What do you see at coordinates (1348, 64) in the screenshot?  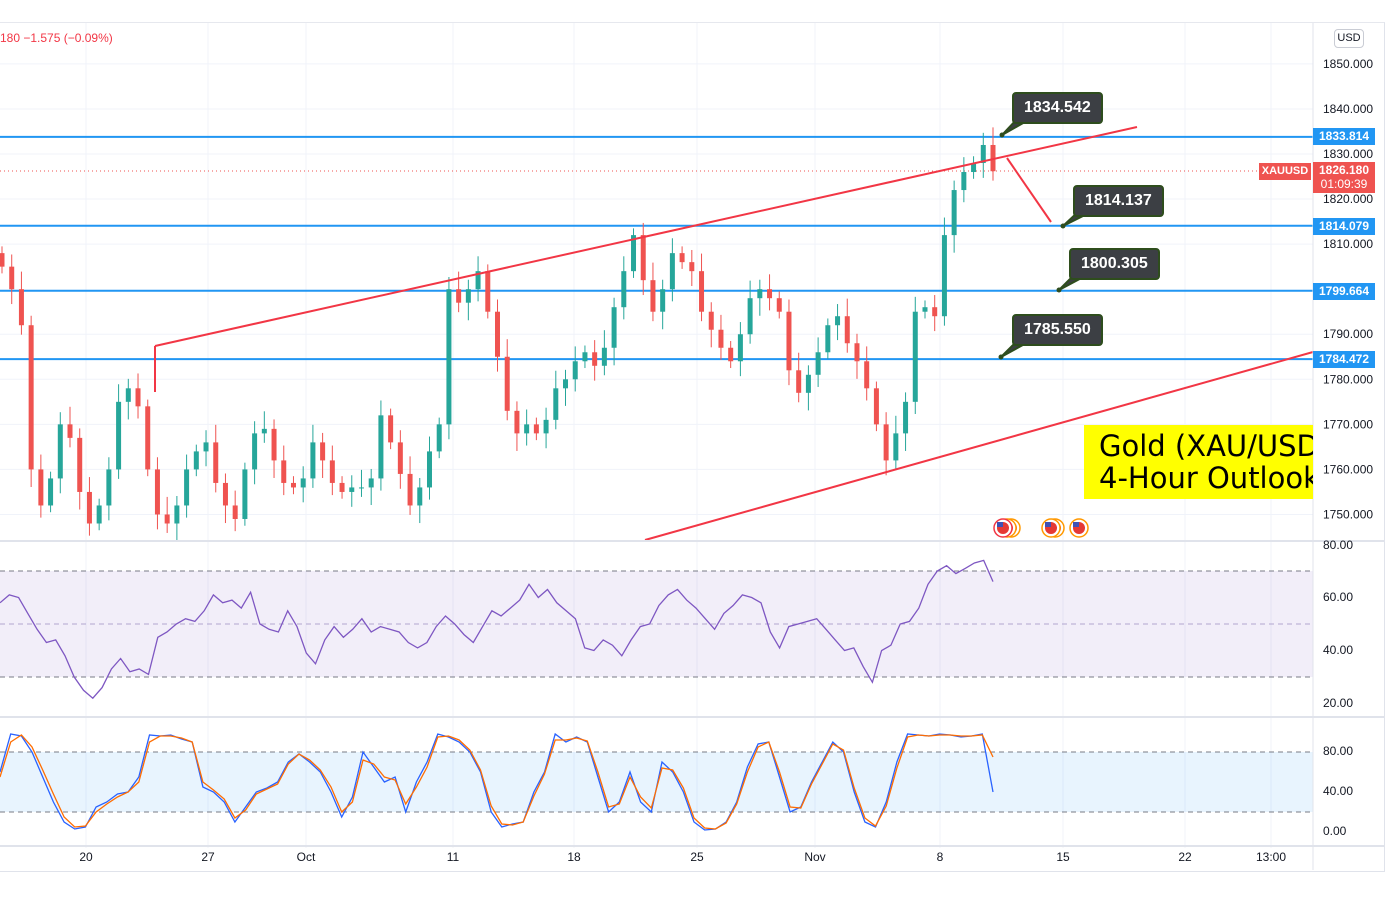 I see `price-tick-label: 1850.000` at bounding box center [1348, 64].